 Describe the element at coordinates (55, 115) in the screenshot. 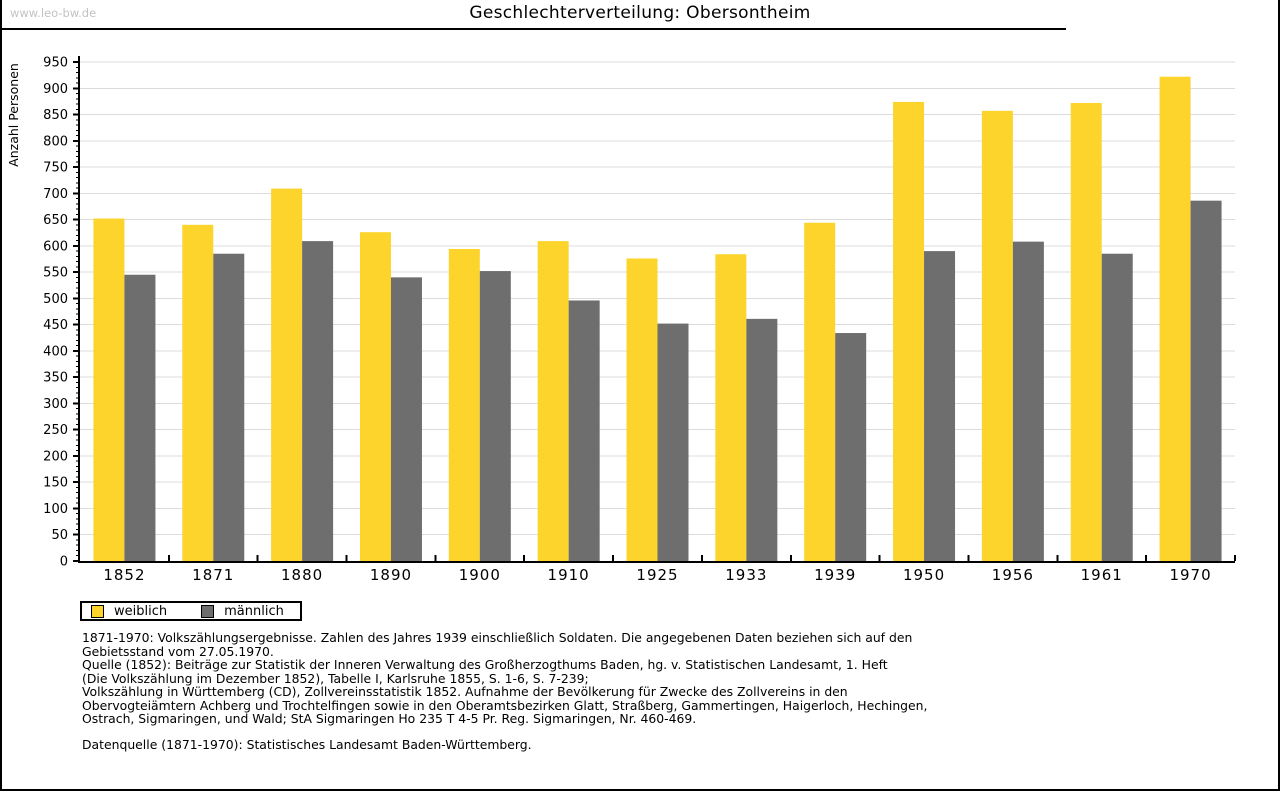

I see `y-tick-label: 850` at that location.